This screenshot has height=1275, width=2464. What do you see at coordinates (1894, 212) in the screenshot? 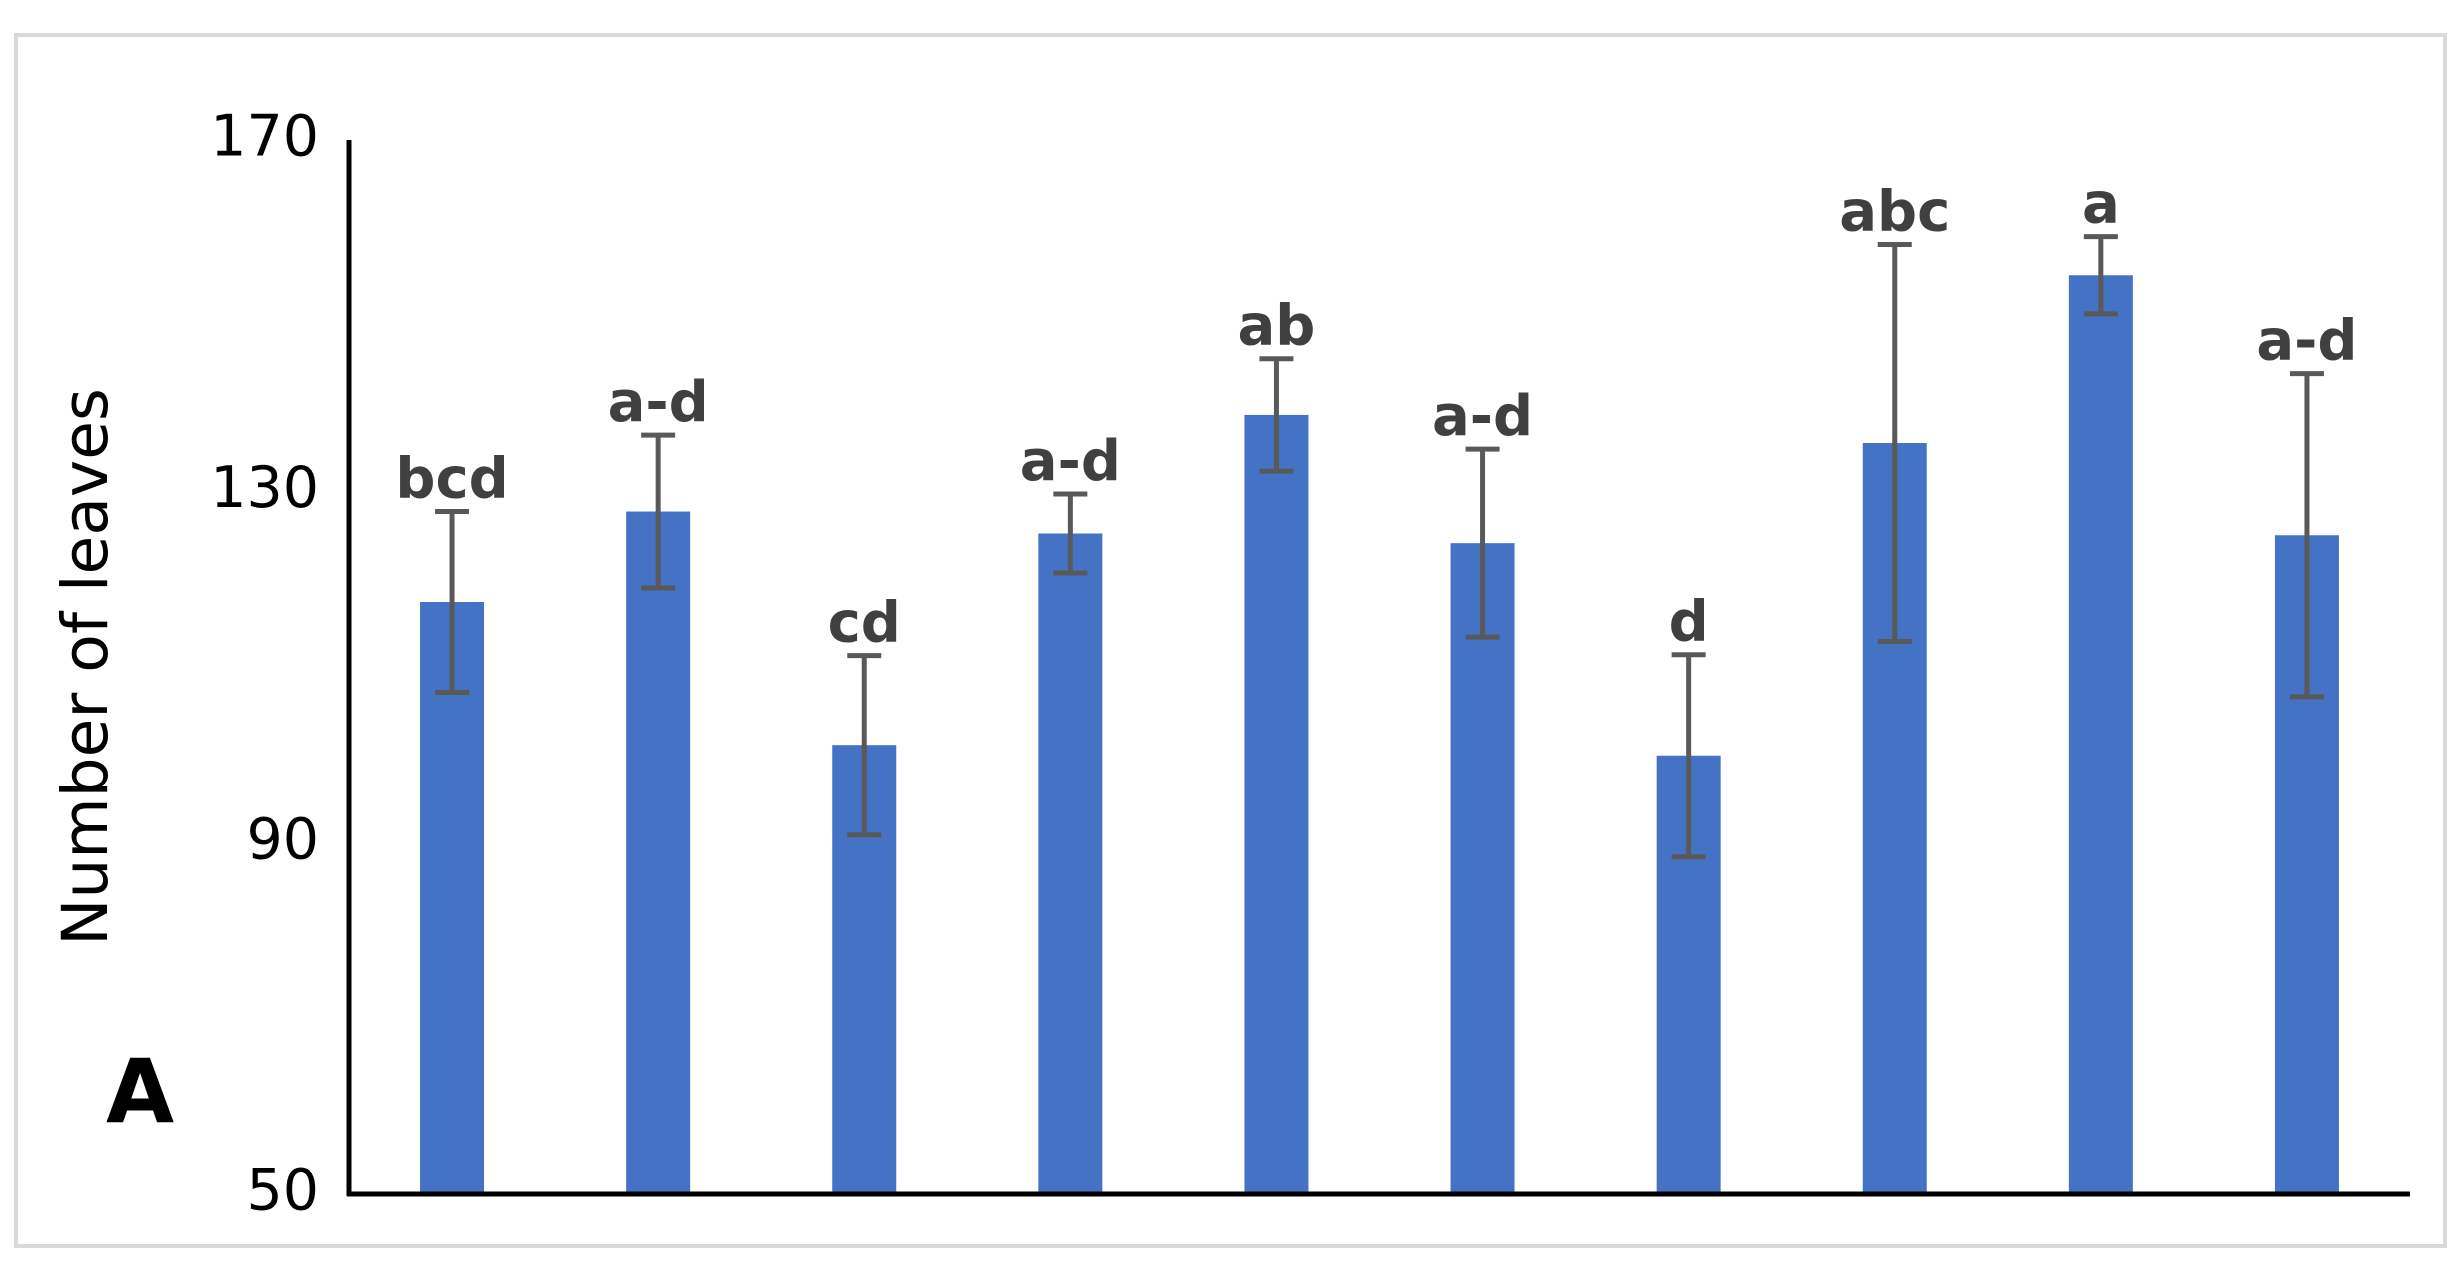
I see `significance-label: abc` at bounding box center [1894, 212].